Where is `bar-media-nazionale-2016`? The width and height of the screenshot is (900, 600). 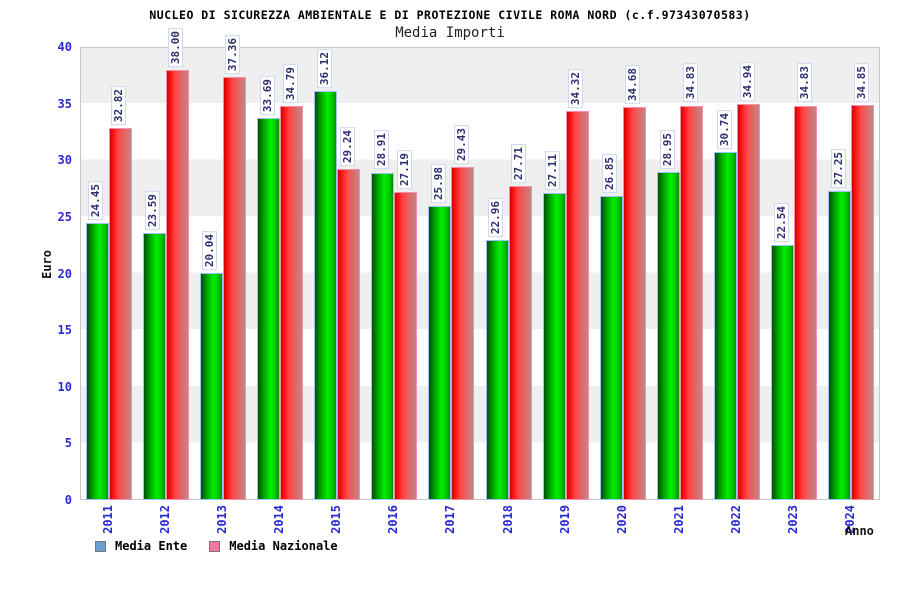 bar-media-nazionale-2016 is located at coordinates (406, 346).